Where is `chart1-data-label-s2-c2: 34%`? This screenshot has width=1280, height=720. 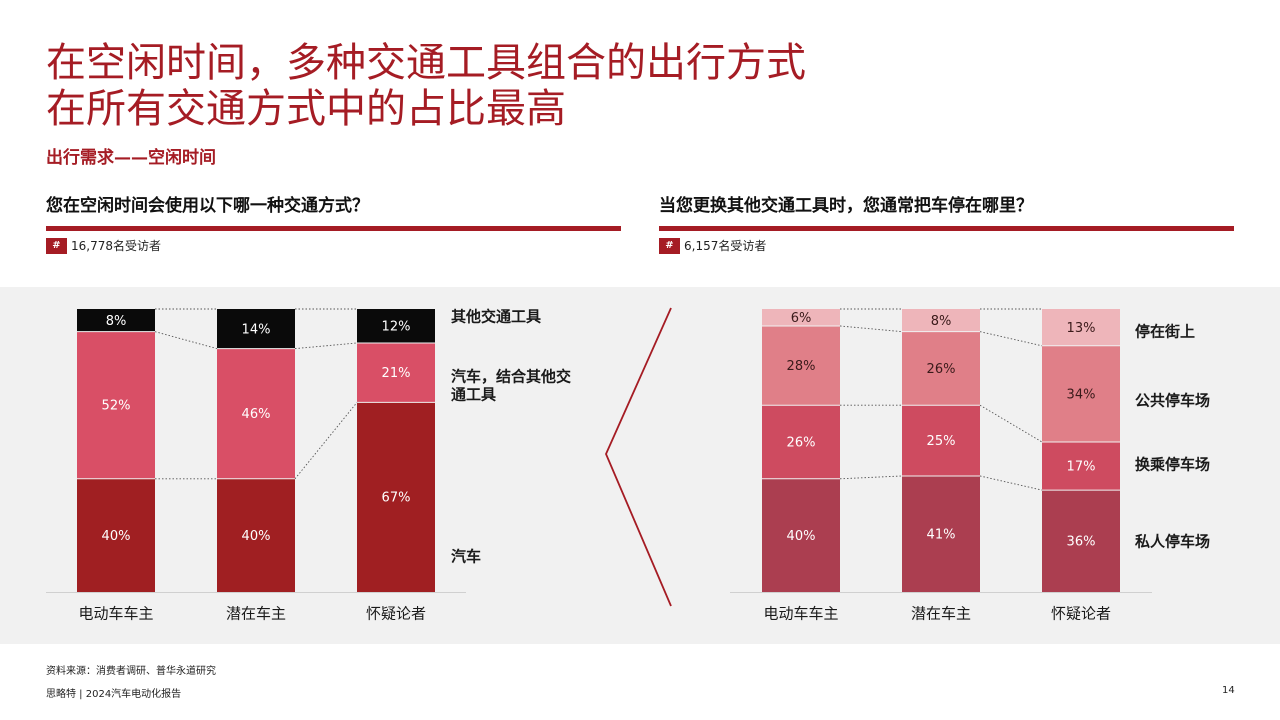 chart1-data-label-s2-c2: 34% is located at coordinates (1081, 394).